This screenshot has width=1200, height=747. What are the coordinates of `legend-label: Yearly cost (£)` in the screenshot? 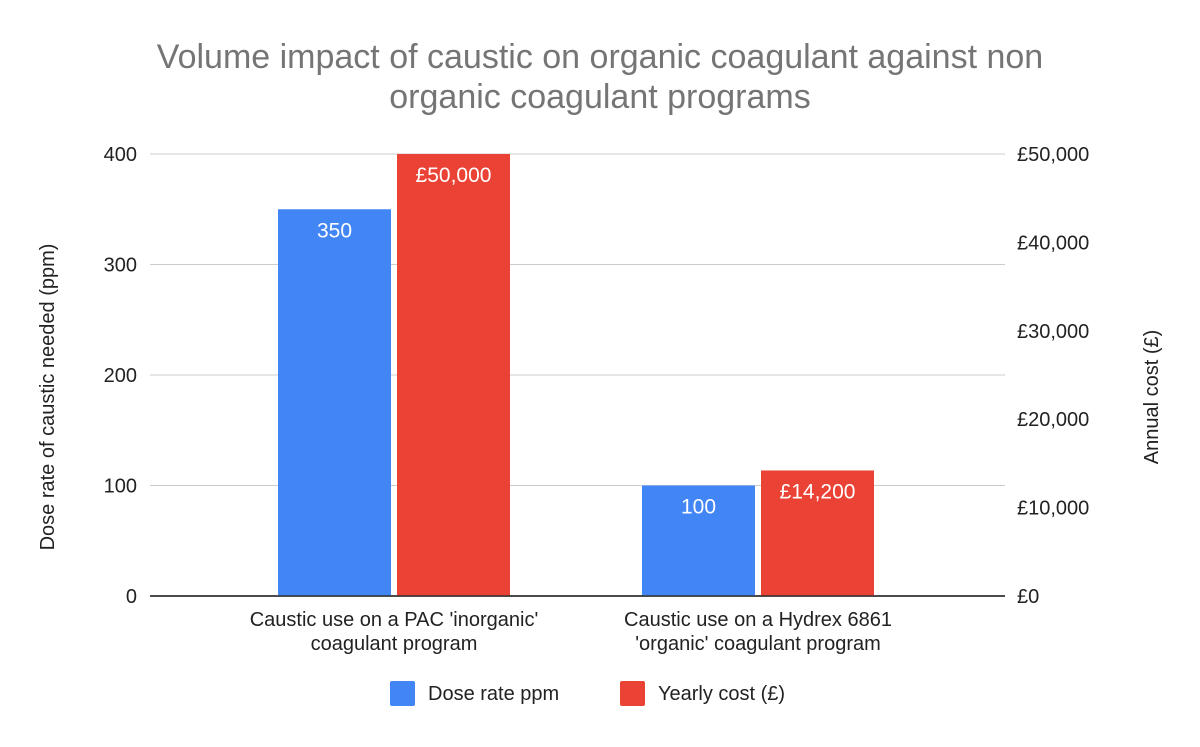 It's located at (721, 694).